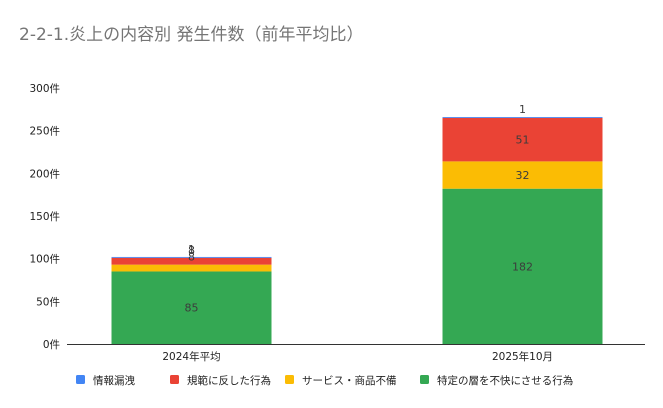 The image size is (663, 408). I want to click on legend: 情報漏洩 規範に反した行為 サービス・商品不備 特定の層を不快にさせる行為, so click(324, 380).